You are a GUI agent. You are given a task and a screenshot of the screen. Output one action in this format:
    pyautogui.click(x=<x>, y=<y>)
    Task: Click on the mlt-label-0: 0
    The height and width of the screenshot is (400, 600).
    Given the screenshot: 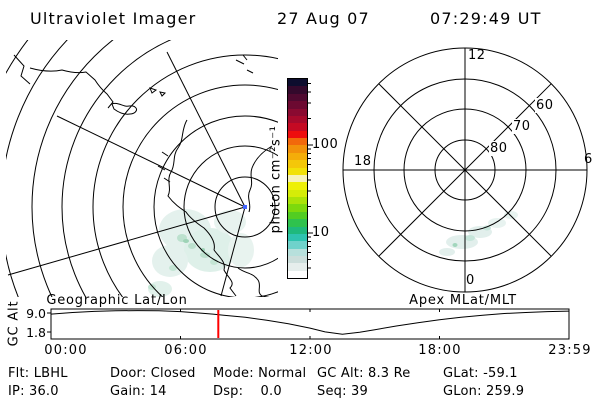 What is the action you would take?
    pyautogui.click(x=470, y=280)
    